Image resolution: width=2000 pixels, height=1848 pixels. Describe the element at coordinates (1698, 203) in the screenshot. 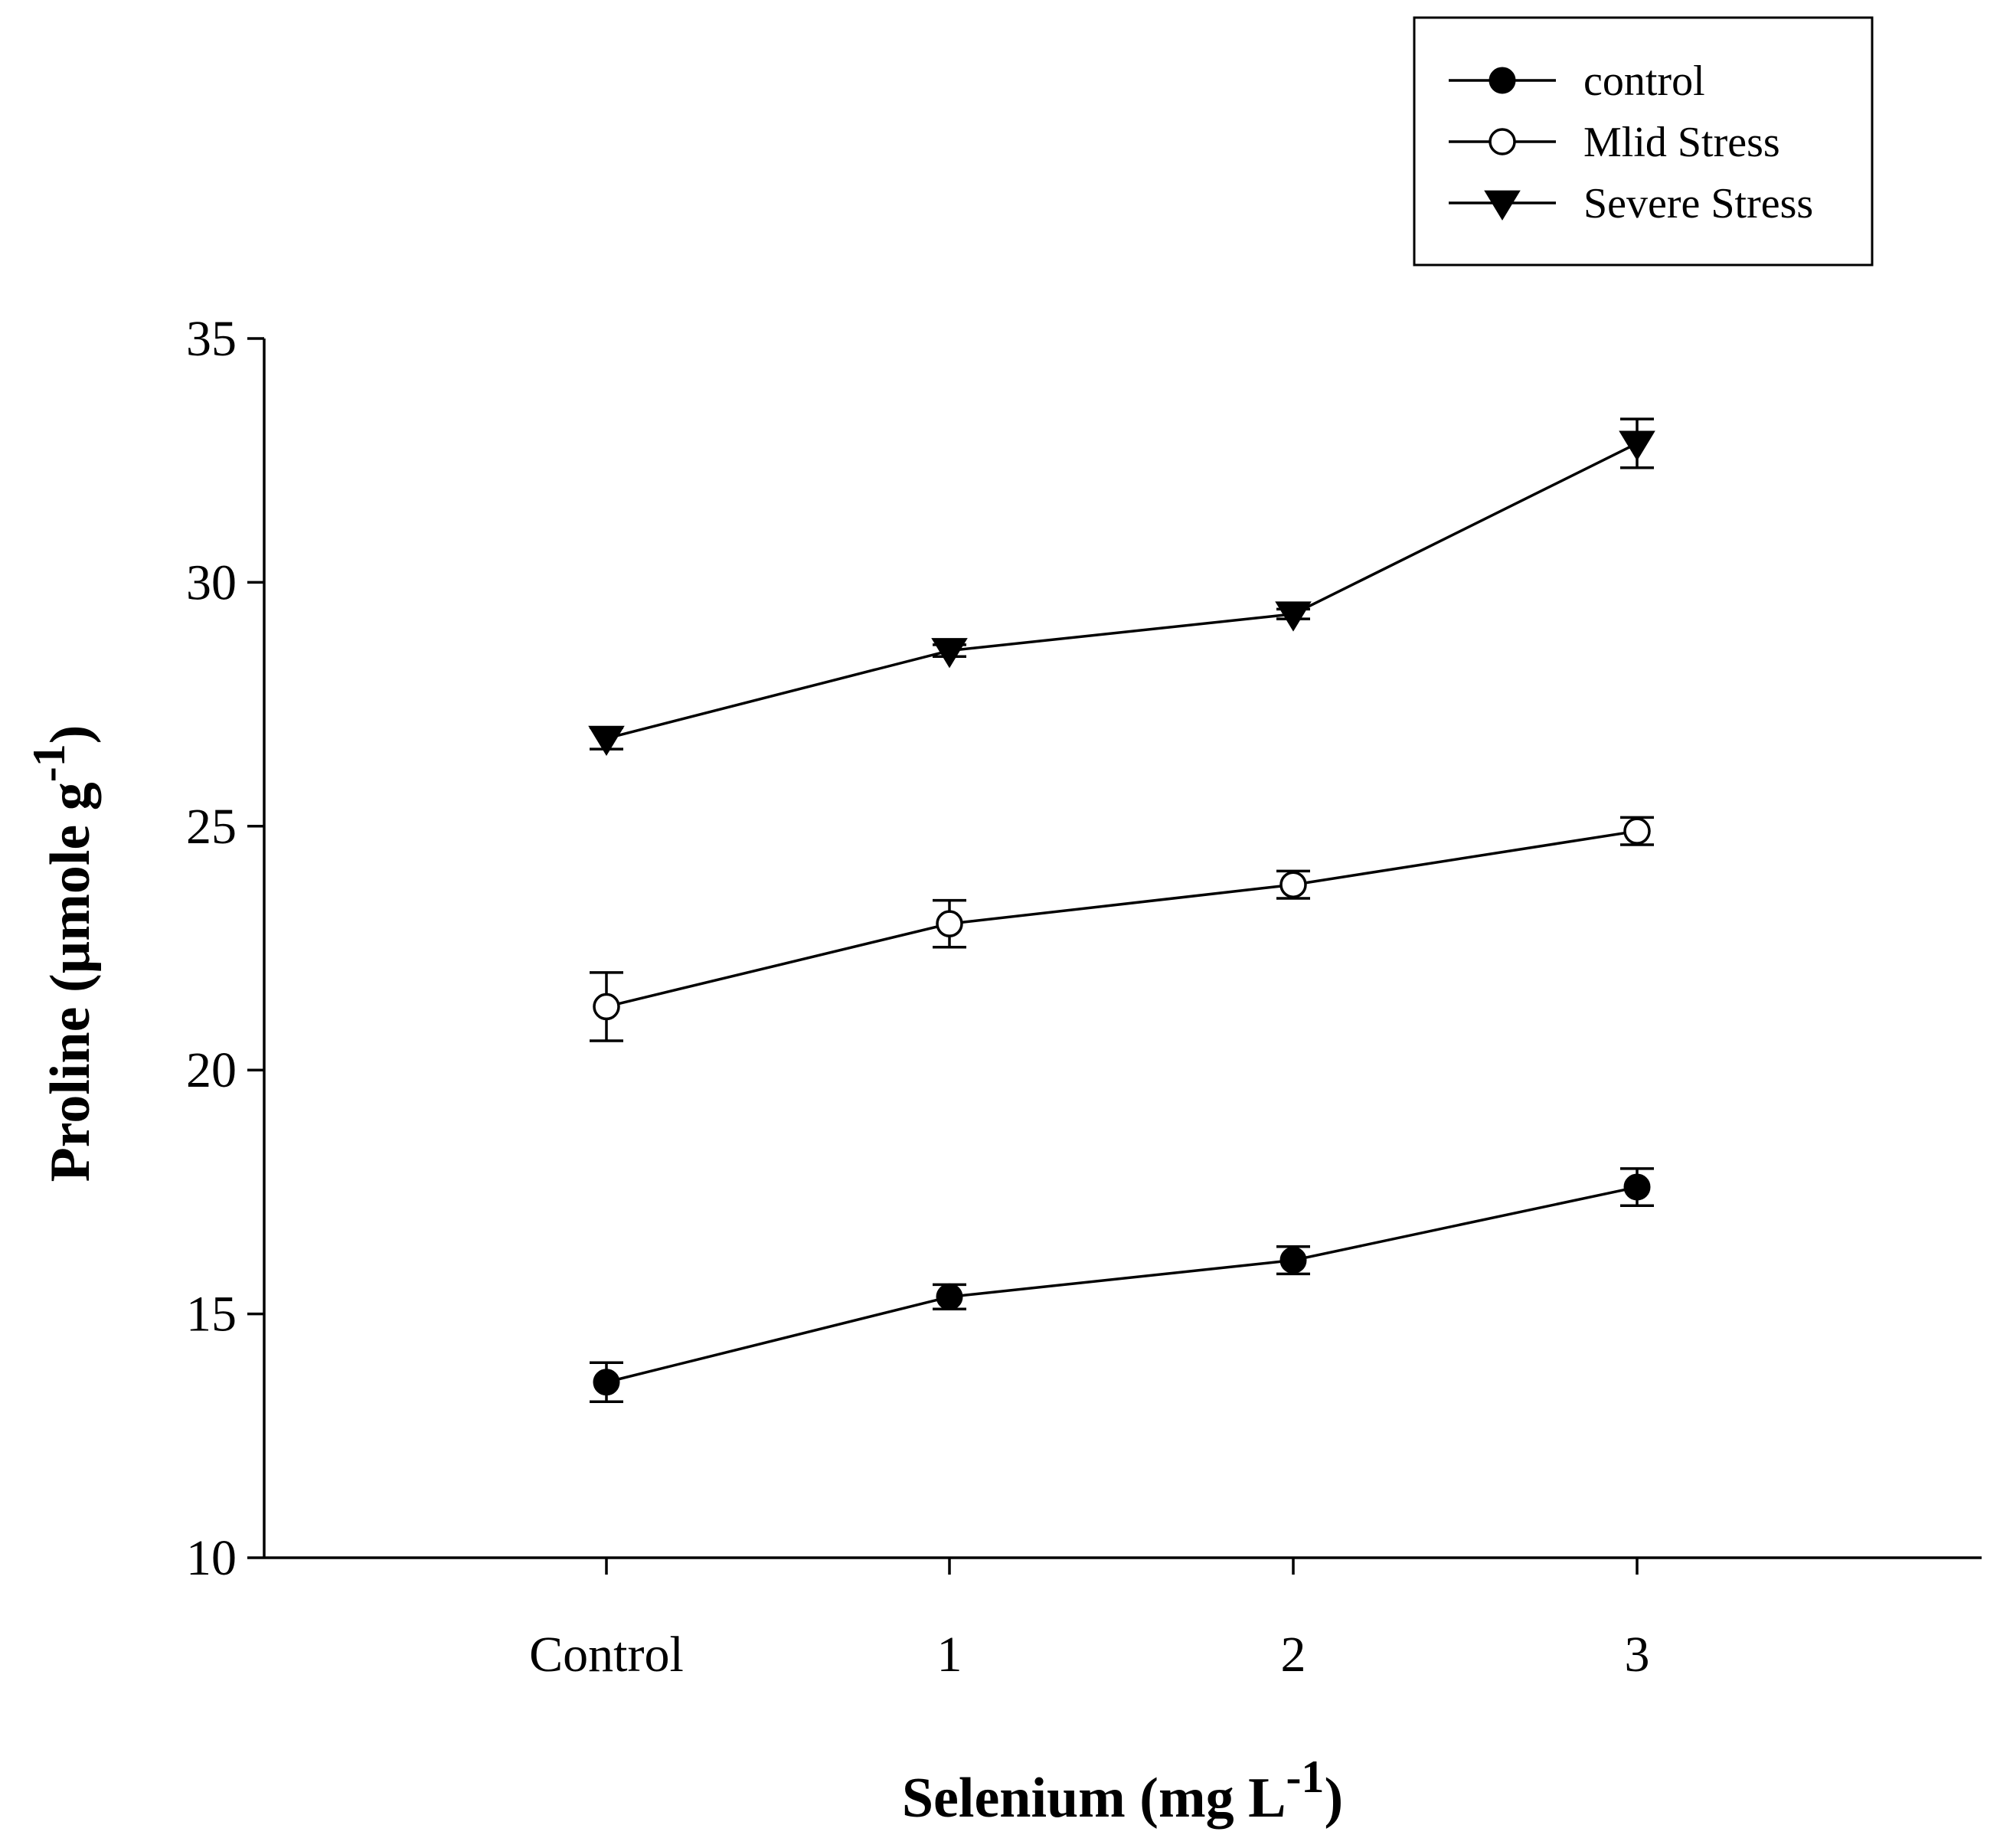

I see `legend-label: Severe Stress` at that location.